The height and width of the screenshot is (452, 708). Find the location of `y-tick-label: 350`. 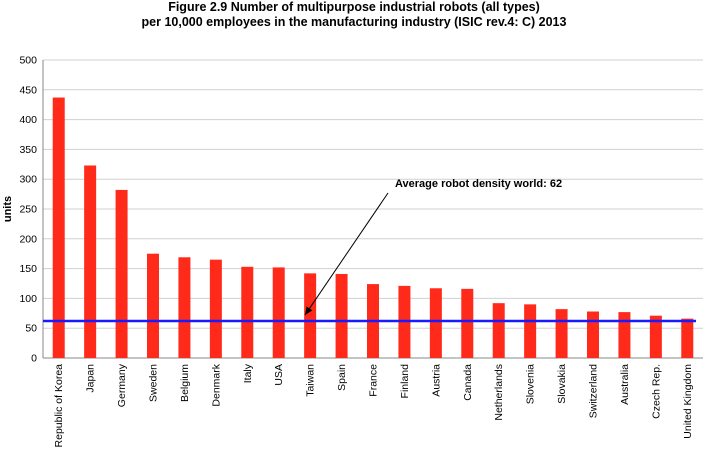

y-tick-label: 350 is located at coordinates (28, 150).